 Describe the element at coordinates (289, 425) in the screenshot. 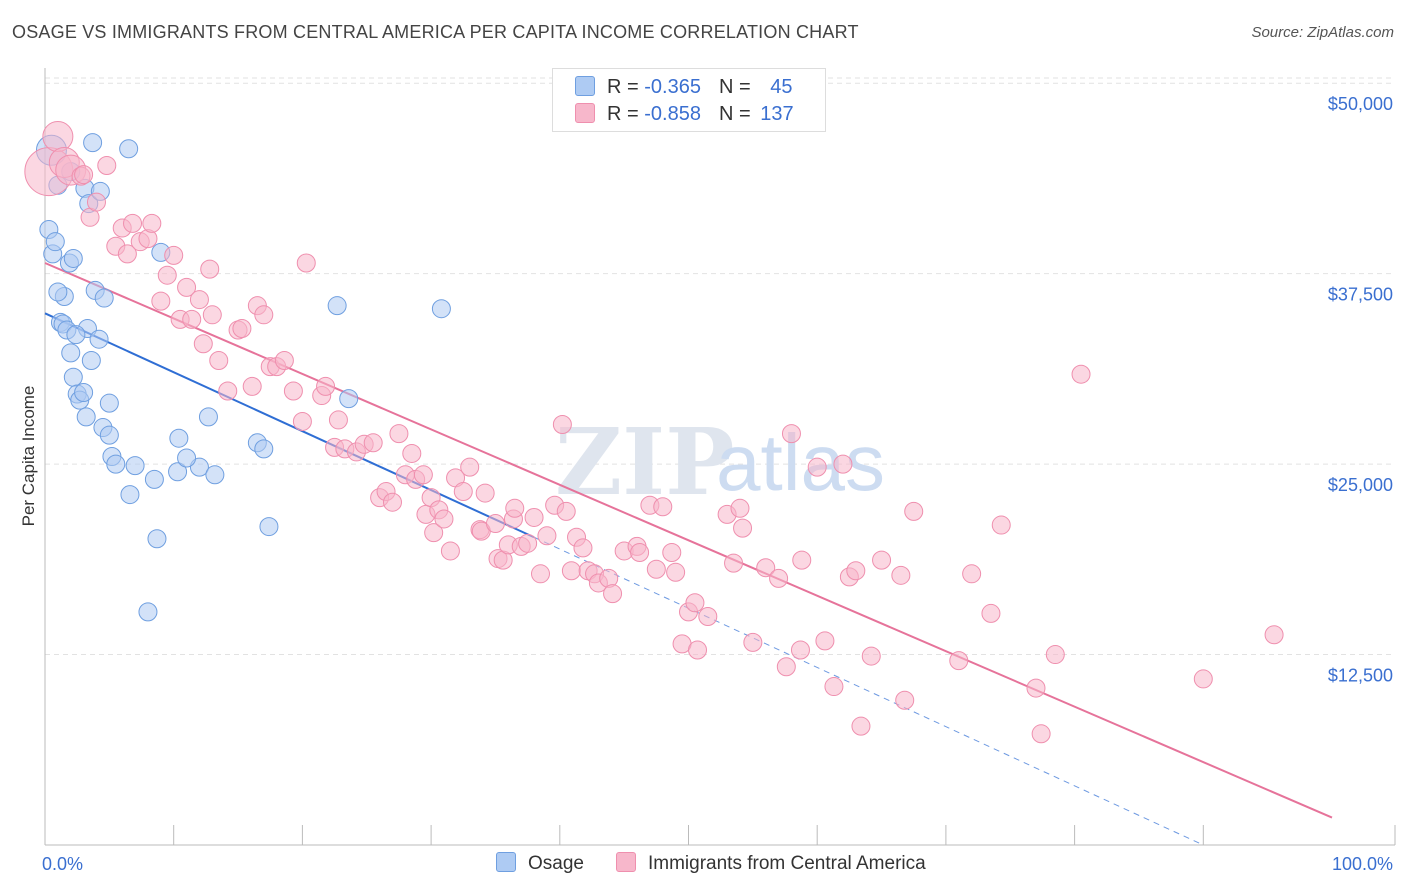

I see `osage-trend-line` at that location.